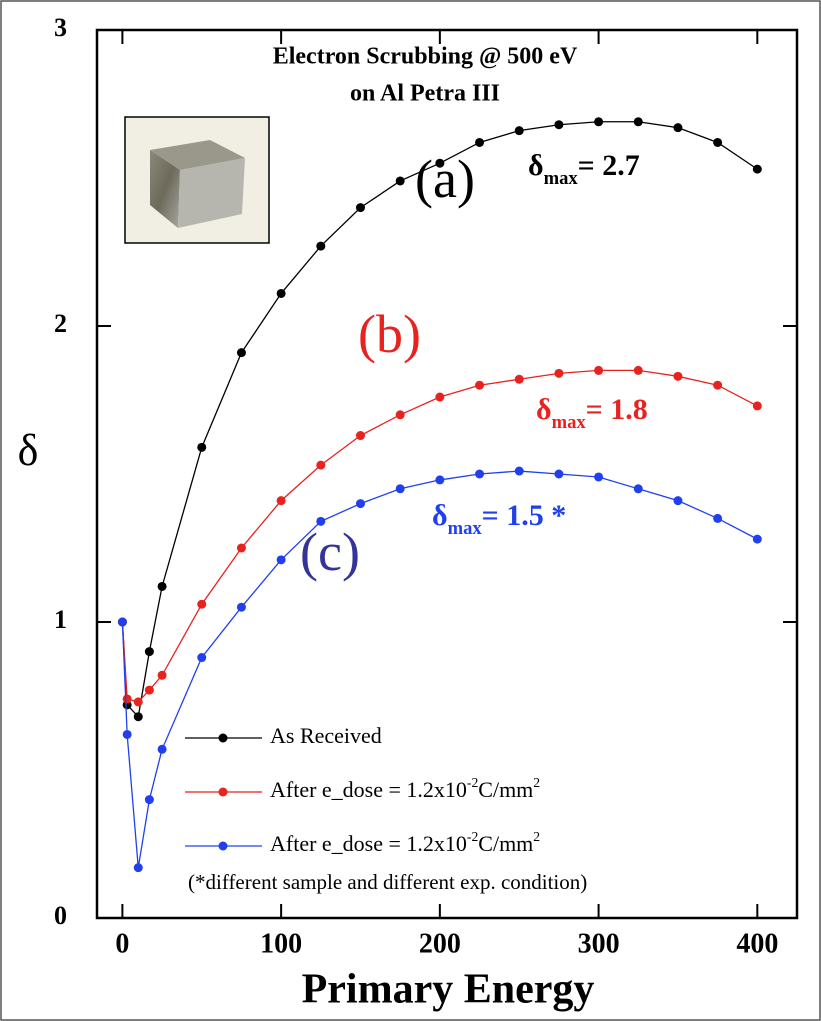  What do you see at coordinates (757, 943) in the screenshot?
I see `x-tick-label: 400` at bounding box center [757, 943].